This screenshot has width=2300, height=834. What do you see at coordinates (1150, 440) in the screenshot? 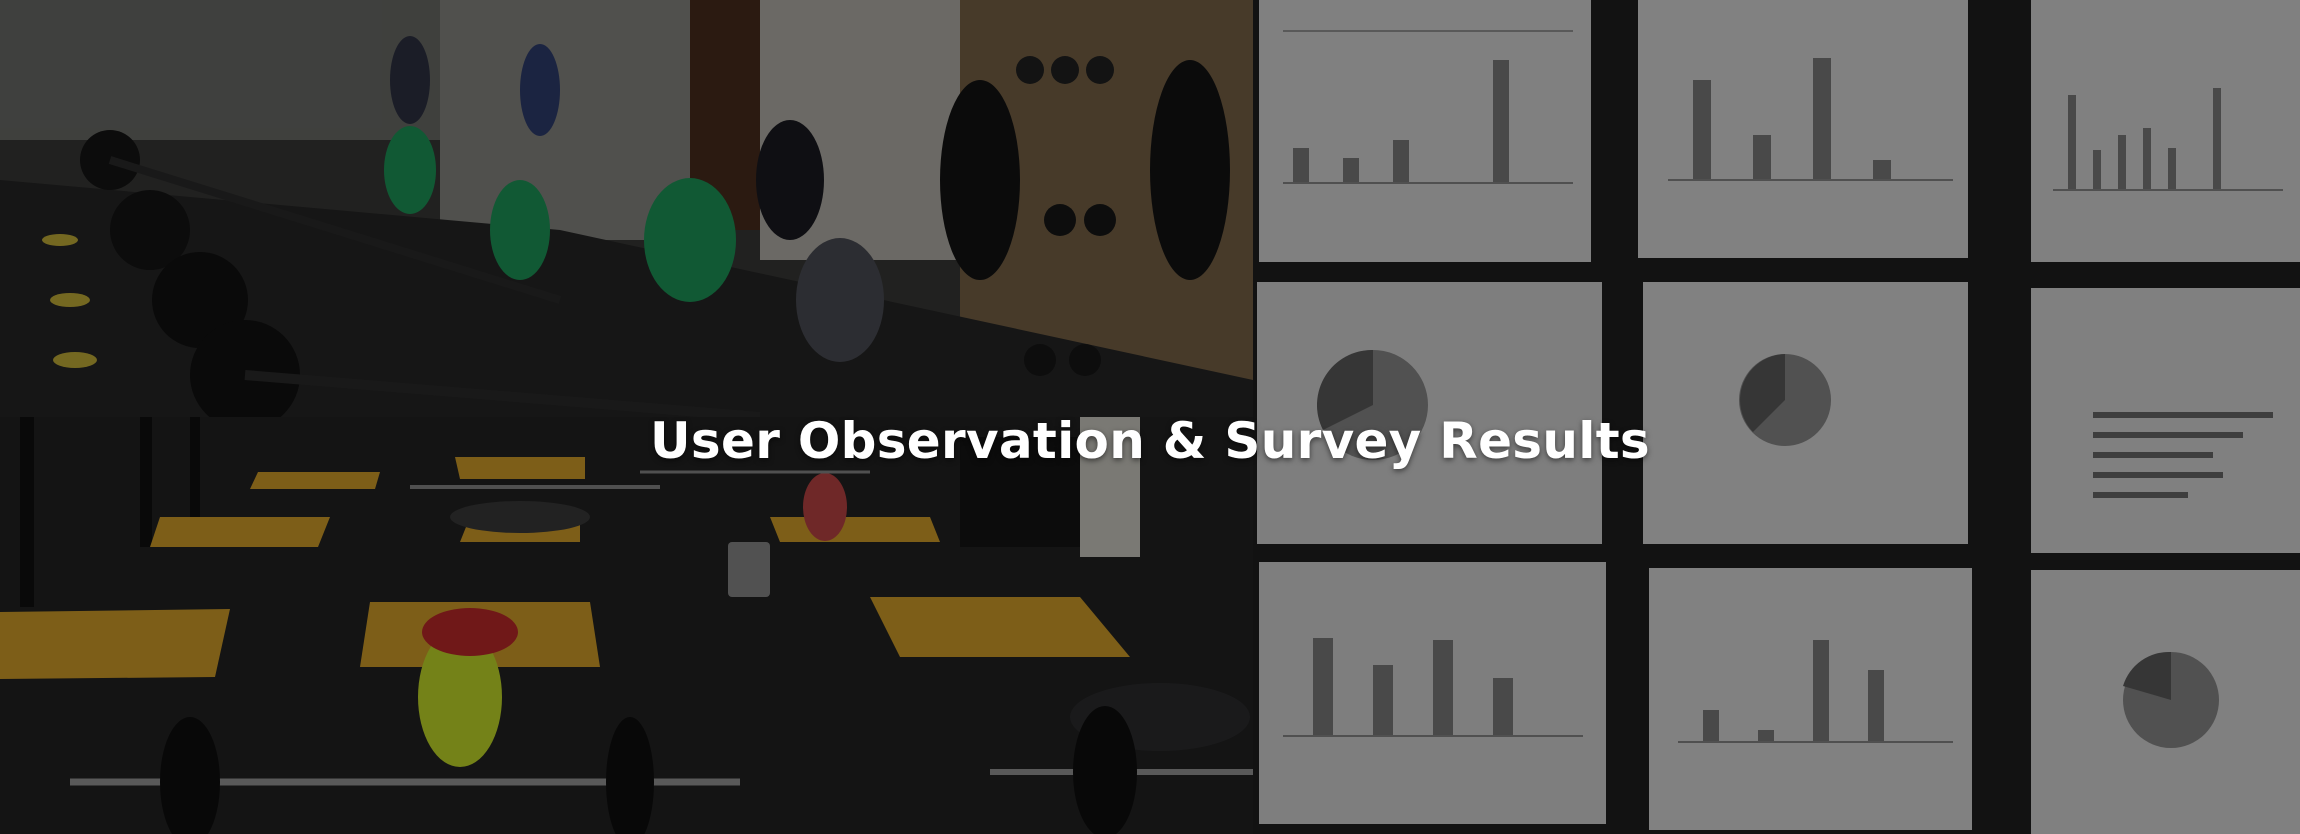
I see `hero-title: User Observation & Survey Results` at bounding box center [1150, 440].